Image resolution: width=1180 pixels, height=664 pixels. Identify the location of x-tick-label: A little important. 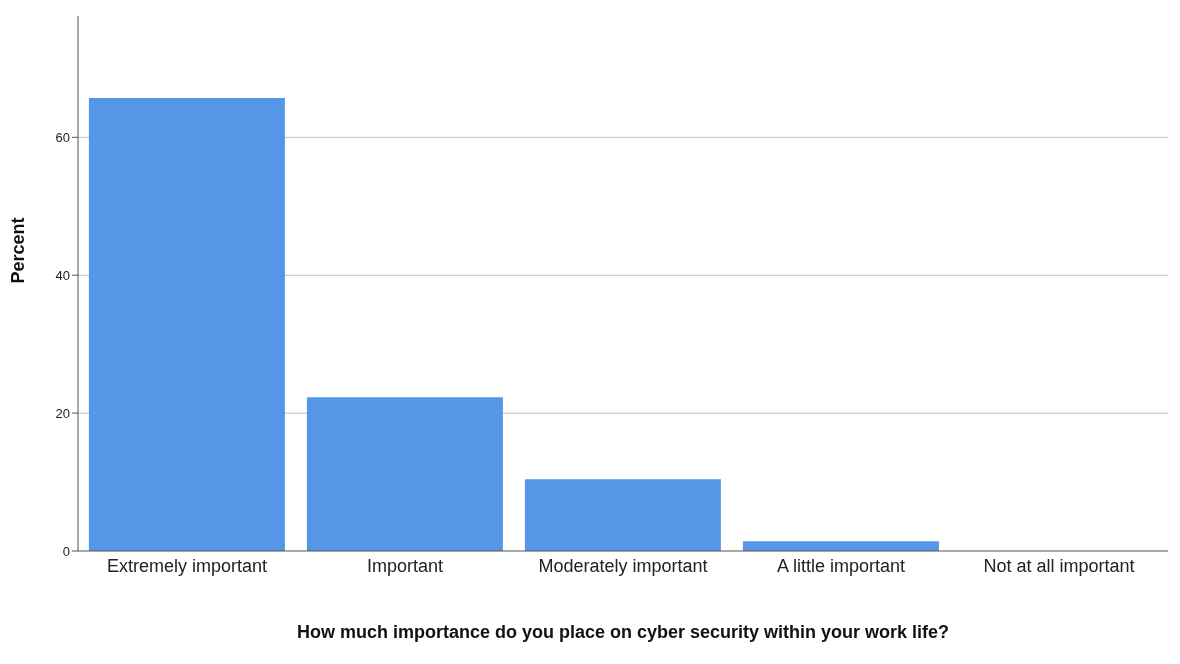
(841, 565).